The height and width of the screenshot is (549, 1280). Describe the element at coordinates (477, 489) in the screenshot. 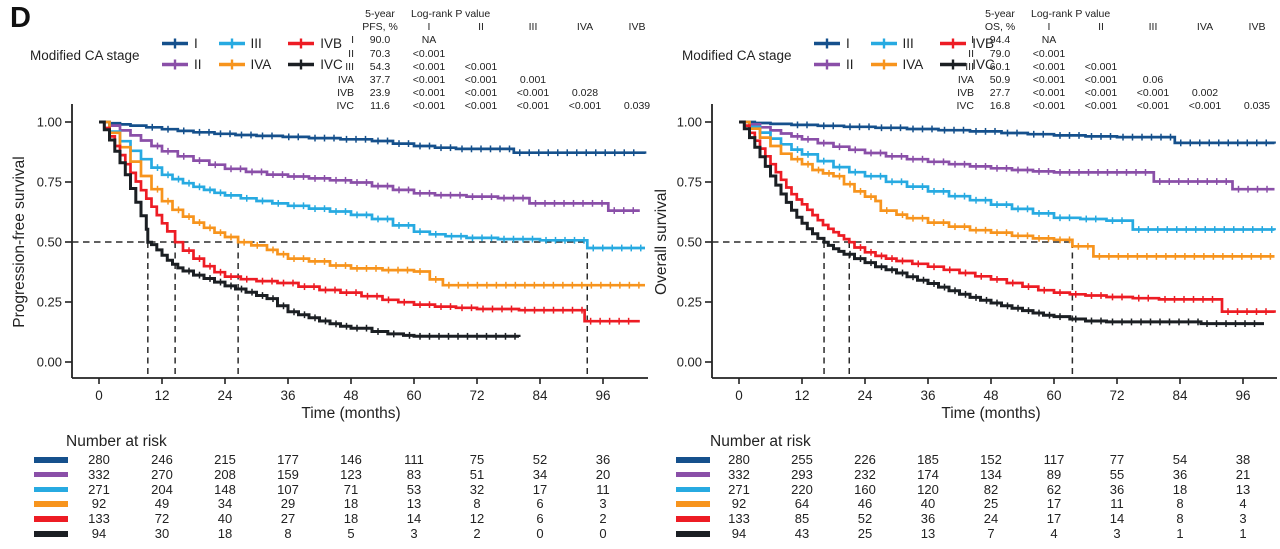

I see `at-risk-count: 32` at that location.